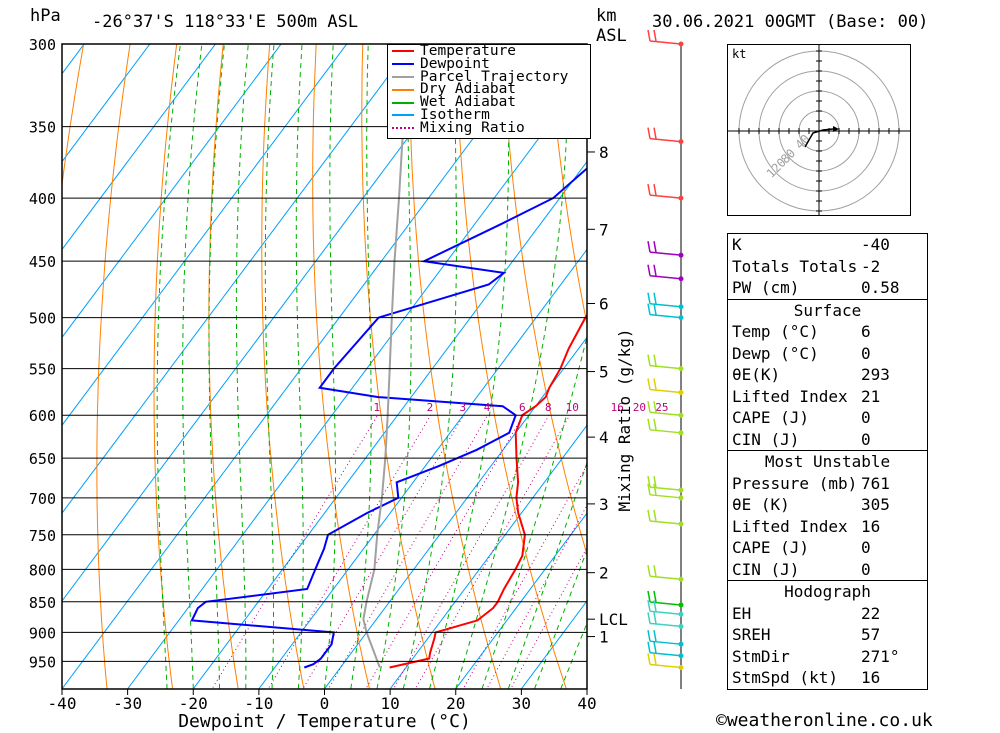 Image resolution: width=1000 pixels, height=733 pixels. I want to click on legend-item: Isotherm, so click(489, 115).